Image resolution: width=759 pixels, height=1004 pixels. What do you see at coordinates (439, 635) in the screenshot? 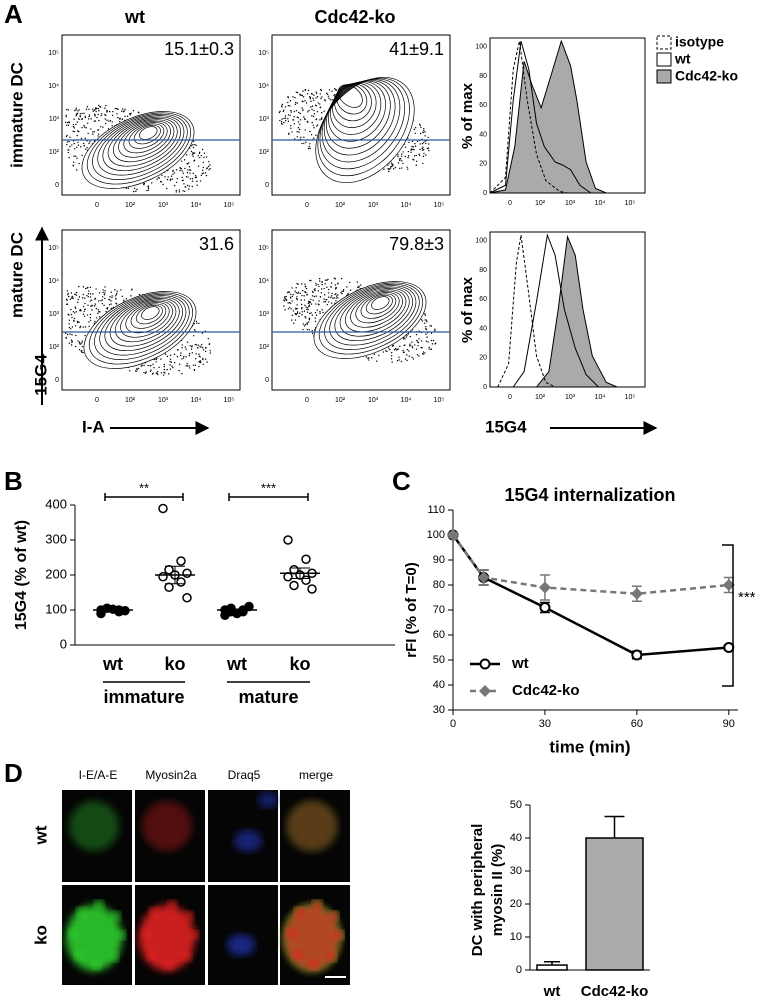
I see `y-tick-label: 60` at bounding box center [439, 635].